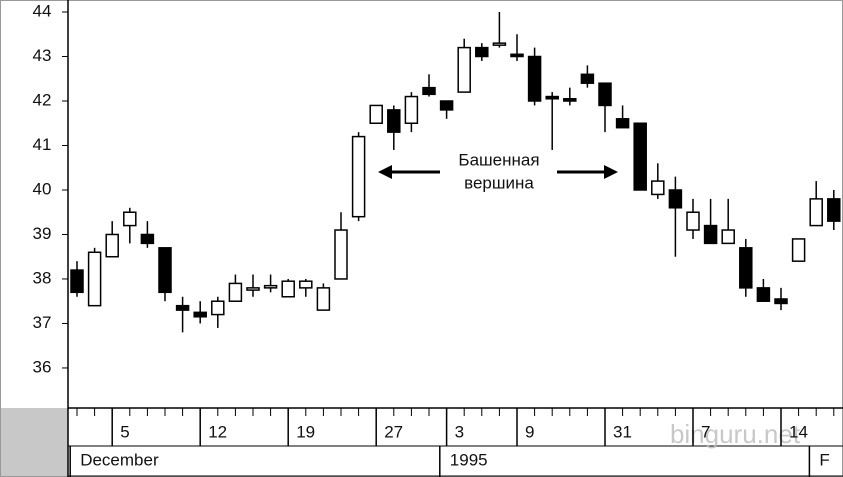 The height and width of the screenshot is (477, 843). Describe the element at coordinates (34, 442) in the screenshot. I see `corner-block` at that location.